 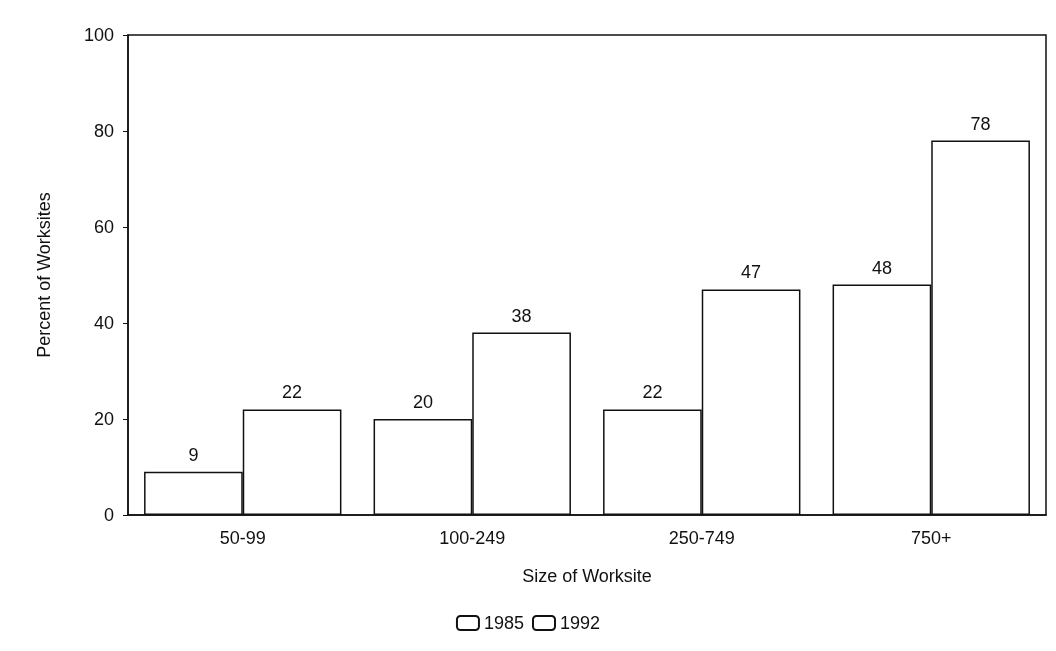 What do you see at coordinates (980, 123) in the screenshot?
I see `data-label: 78` at bounding box center [980, 123].